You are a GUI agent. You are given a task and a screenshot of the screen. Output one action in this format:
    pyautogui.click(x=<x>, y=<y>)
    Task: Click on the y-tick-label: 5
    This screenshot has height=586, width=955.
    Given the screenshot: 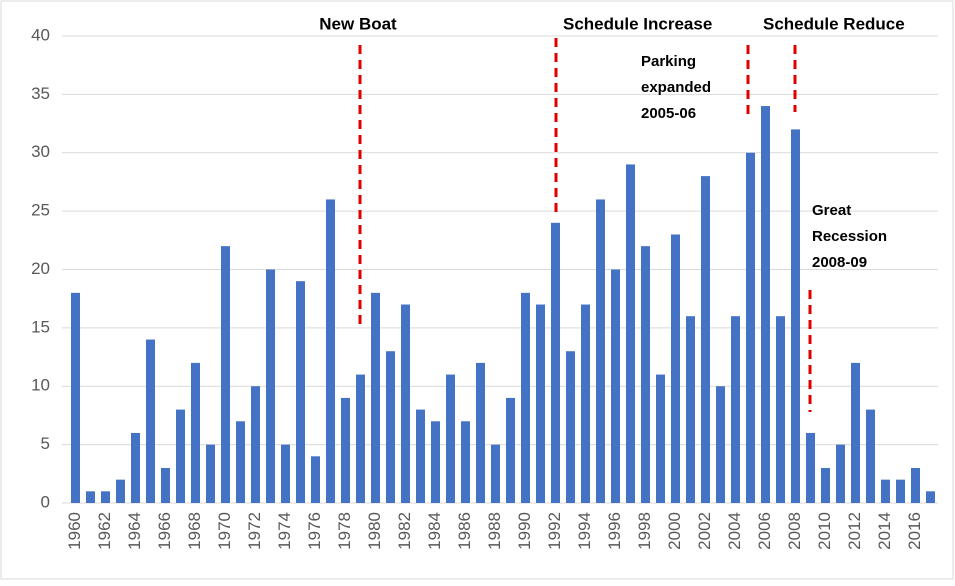 What is the action you would take?
    pyautogui.click(x=45, y=443)
    